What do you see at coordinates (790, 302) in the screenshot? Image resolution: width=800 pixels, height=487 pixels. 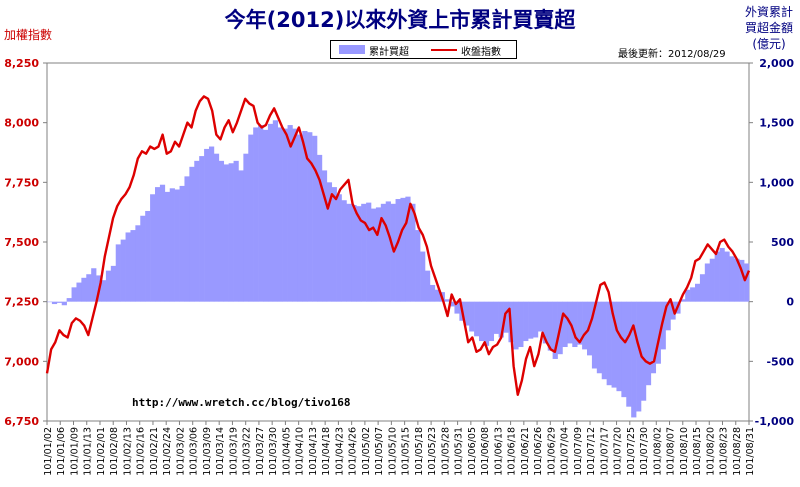 I see `right-tick-label: 0` at bounding box center [790, 302].